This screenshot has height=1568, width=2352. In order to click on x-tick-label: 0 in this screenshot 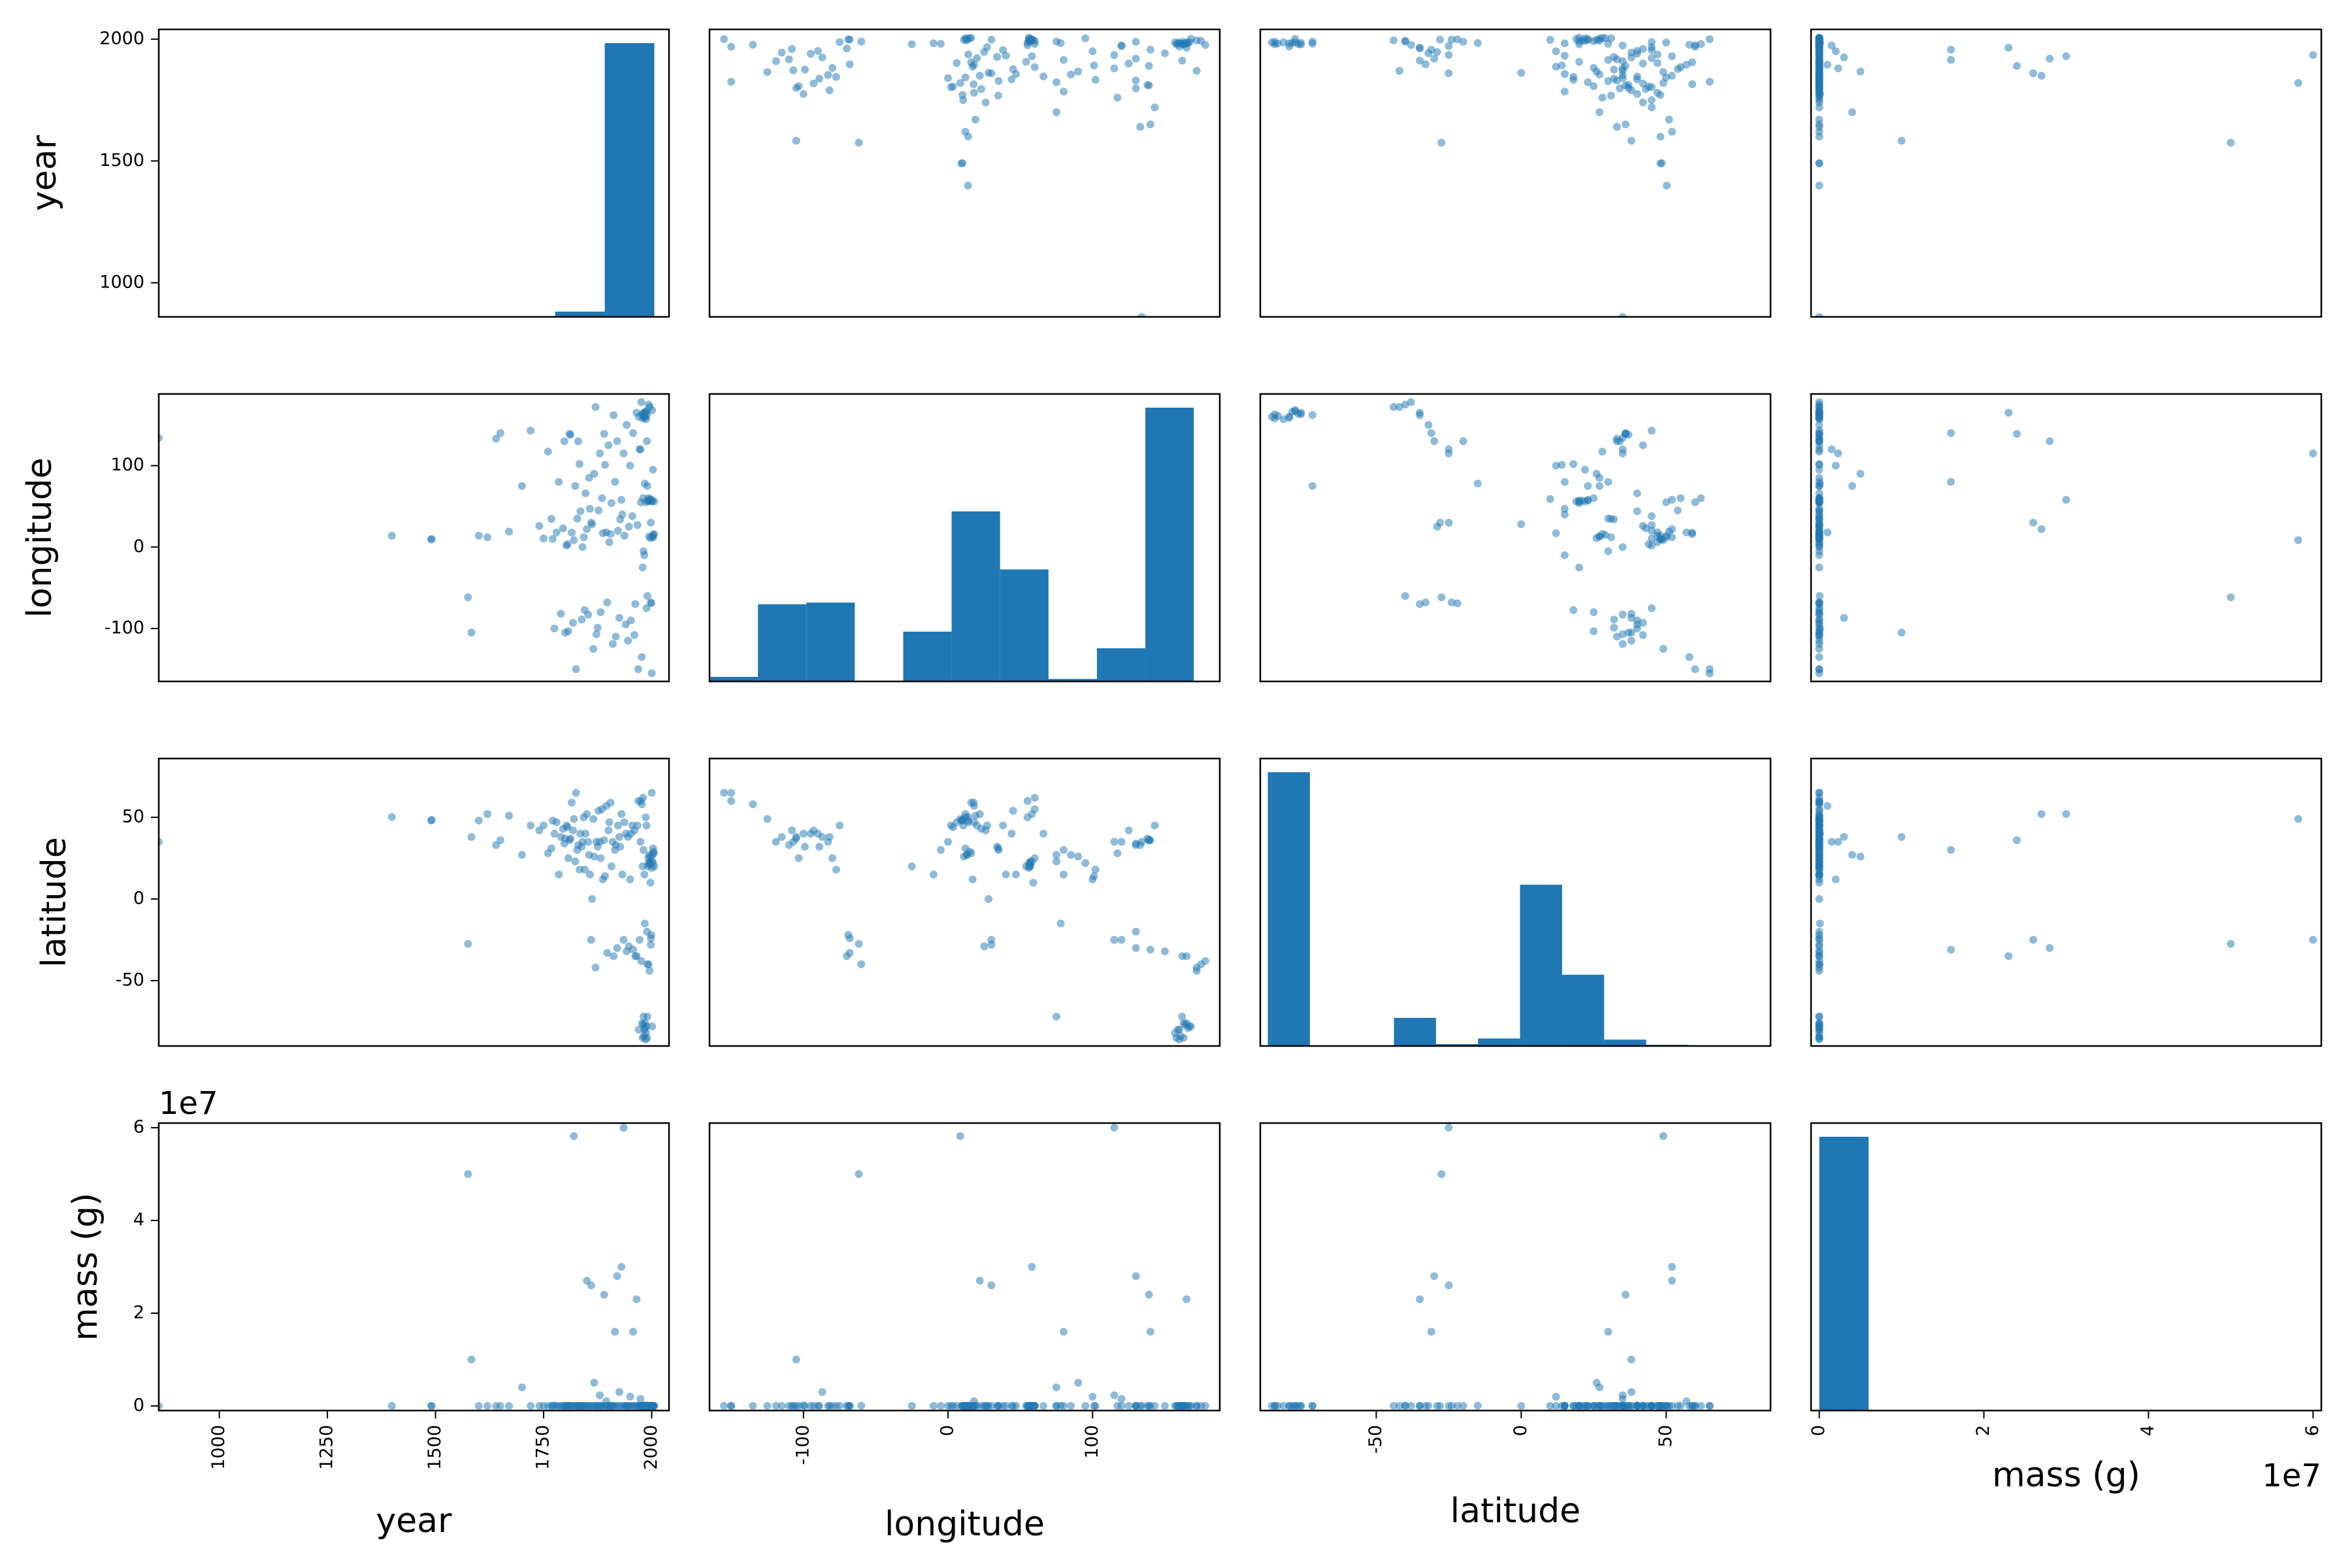, I will do `click(1818, 1430)`.